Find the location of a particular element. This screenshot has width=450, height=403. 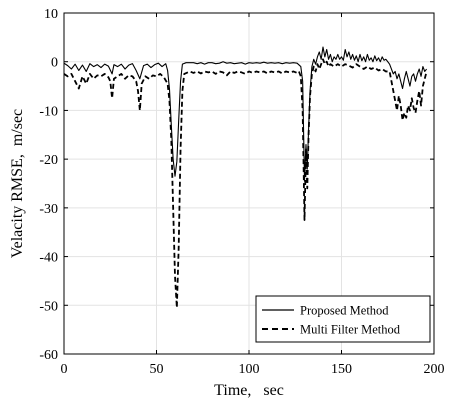

y-tick-label: -50 is located at coordinates (48, 306).